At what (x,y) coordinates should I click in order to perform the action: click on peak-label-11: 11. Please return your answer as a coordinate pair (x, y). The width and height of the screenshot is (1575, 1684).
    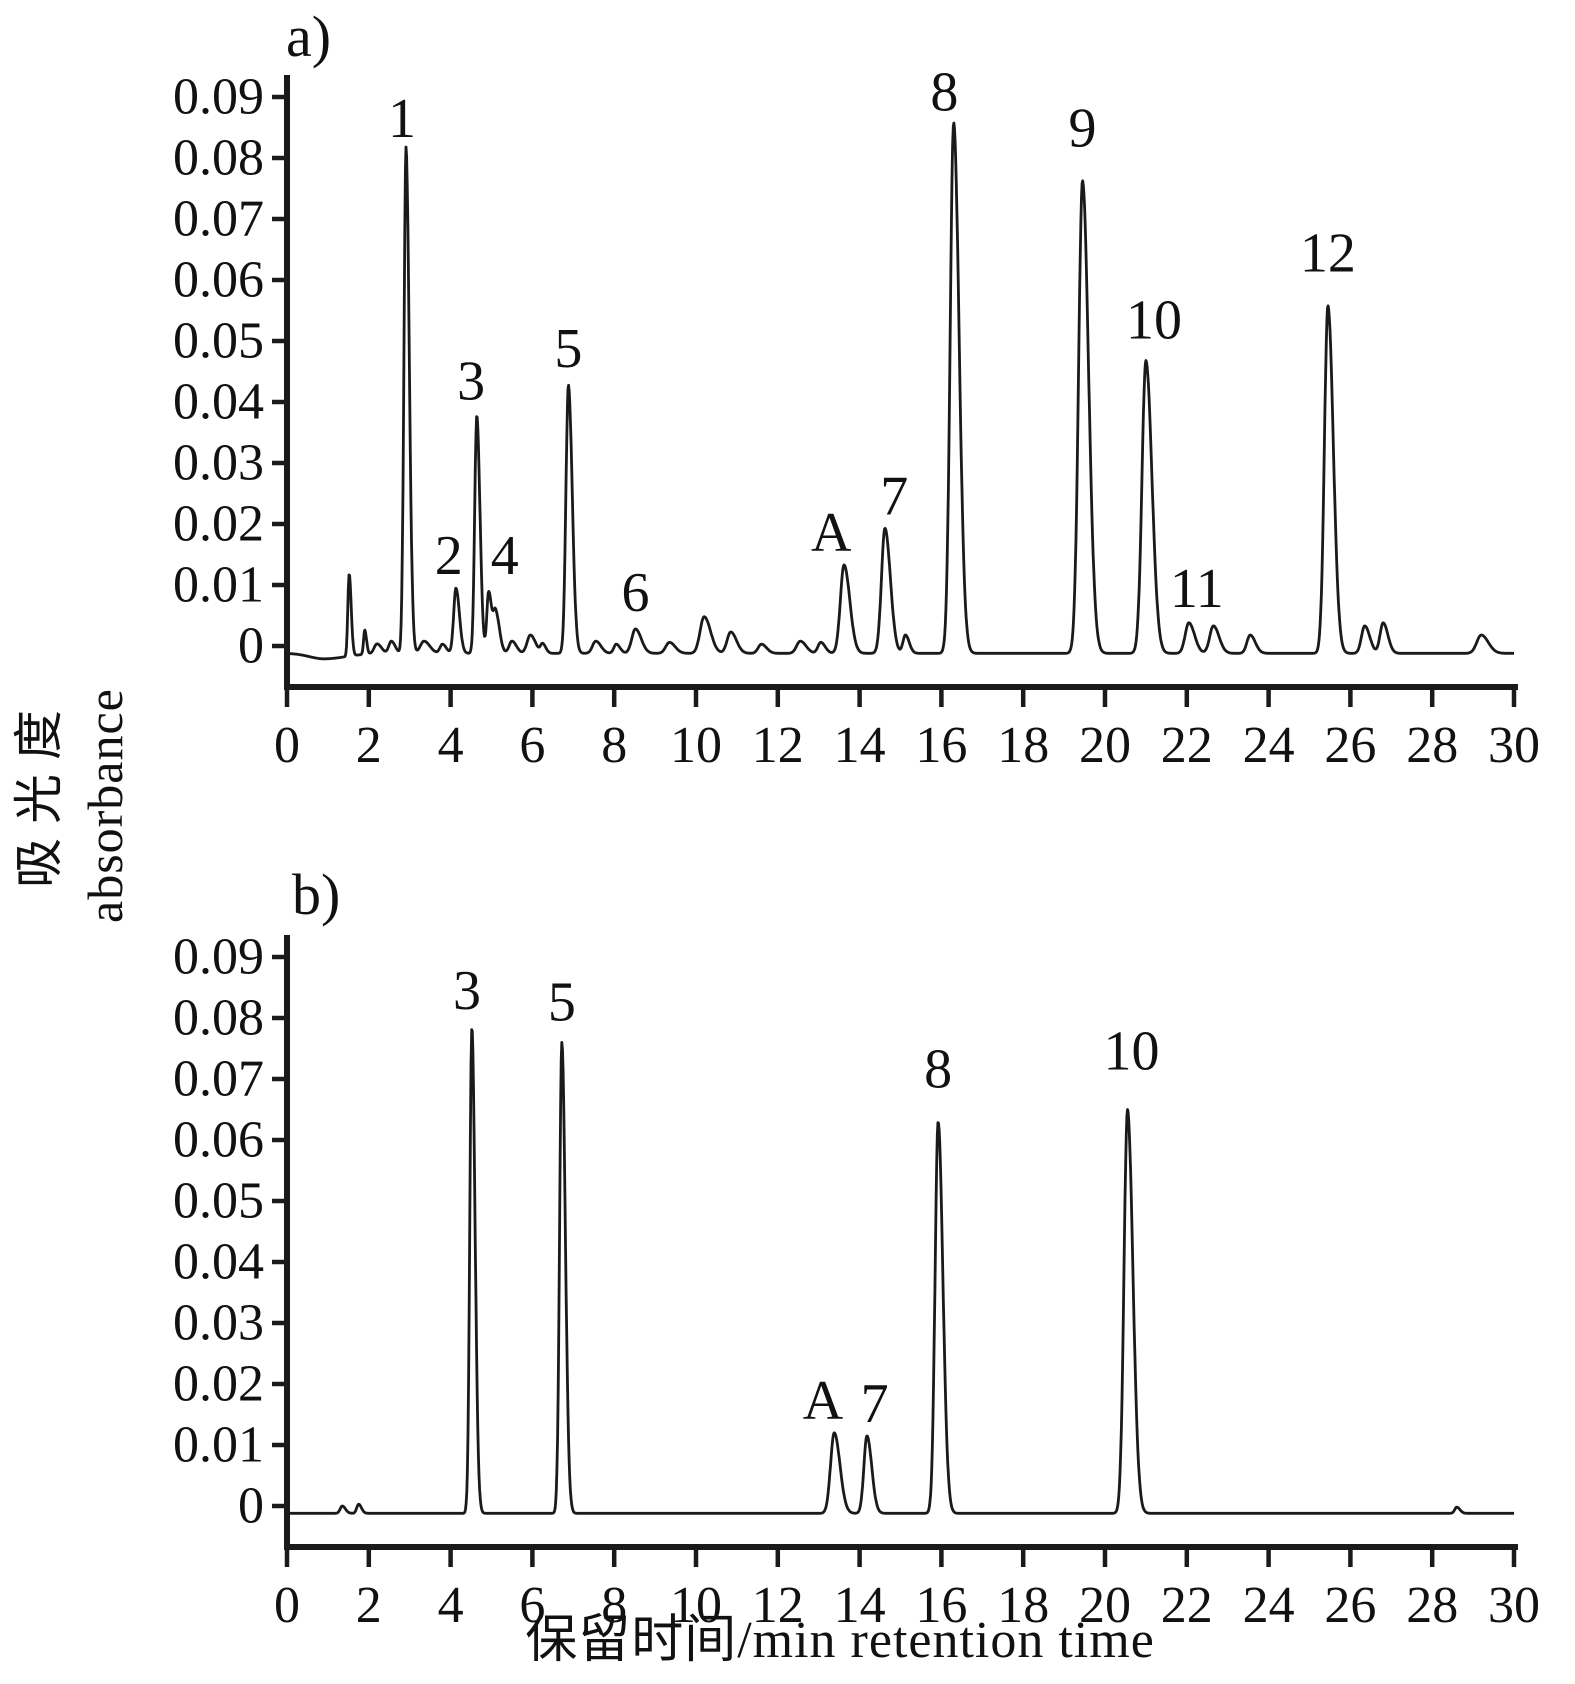
    Looking at the image, I should click on (1197, 589).